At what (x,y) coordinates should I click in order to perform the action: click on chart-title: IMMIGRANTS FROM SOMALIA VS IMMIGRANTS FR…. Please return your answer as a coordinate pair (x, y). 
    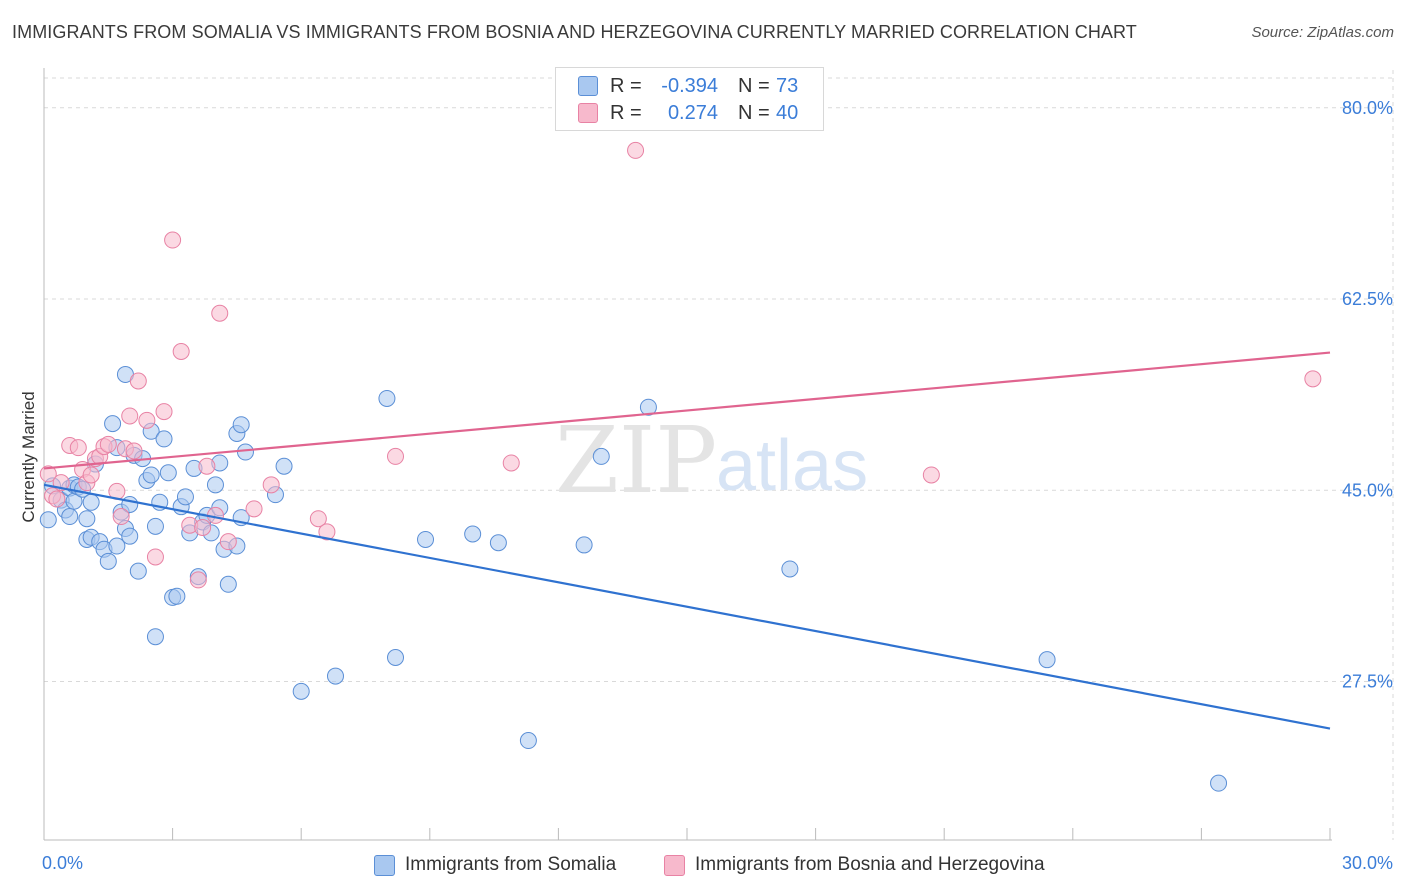
    Looking at the image, I should click on (574, 32).